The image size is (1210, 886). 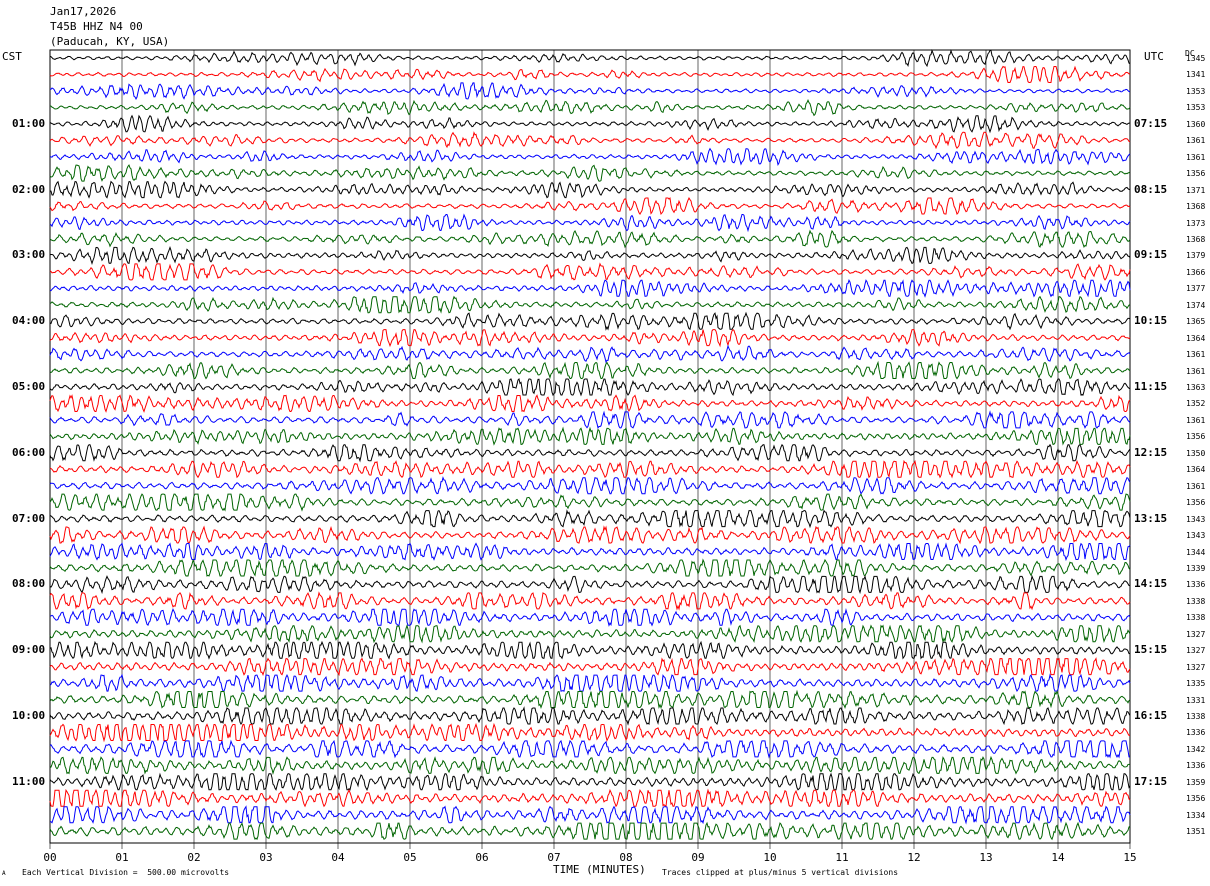 What do you see at coordinates (410, 857) in the screenshot?
I see `x-tick-label: 05` at bounding box center [410, 857].